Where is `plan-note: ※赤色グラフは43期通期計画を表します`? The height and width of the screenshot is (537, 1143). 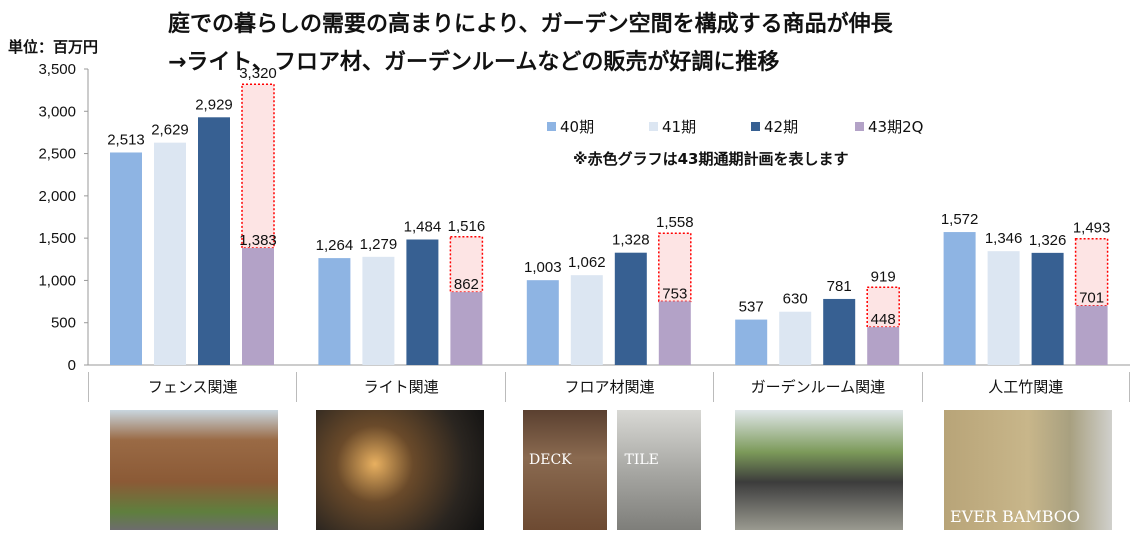
plan-note: ※赤色グラフは43期通期計画を表します is located at coordinates (711, 159).